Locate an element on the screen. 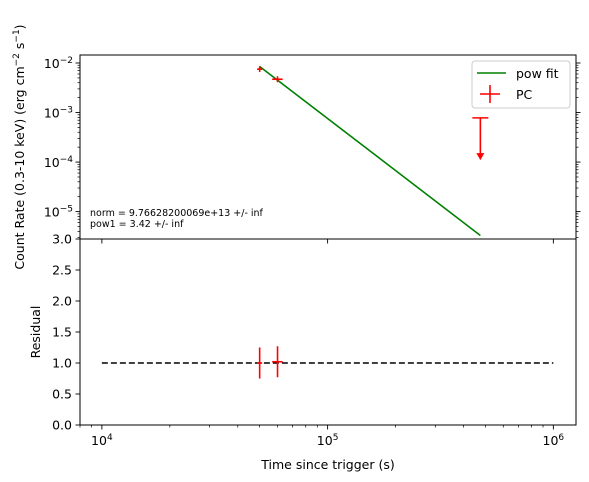  bottom-y-tick-label: 3.0 is located at coordinates (62, 239).